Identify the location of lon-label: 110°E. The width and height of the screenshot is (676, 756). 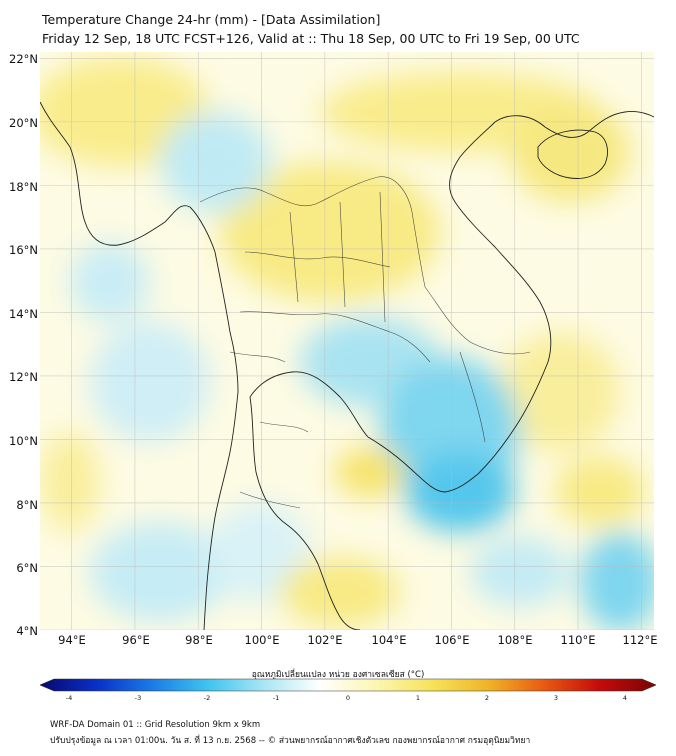
(578, 640).